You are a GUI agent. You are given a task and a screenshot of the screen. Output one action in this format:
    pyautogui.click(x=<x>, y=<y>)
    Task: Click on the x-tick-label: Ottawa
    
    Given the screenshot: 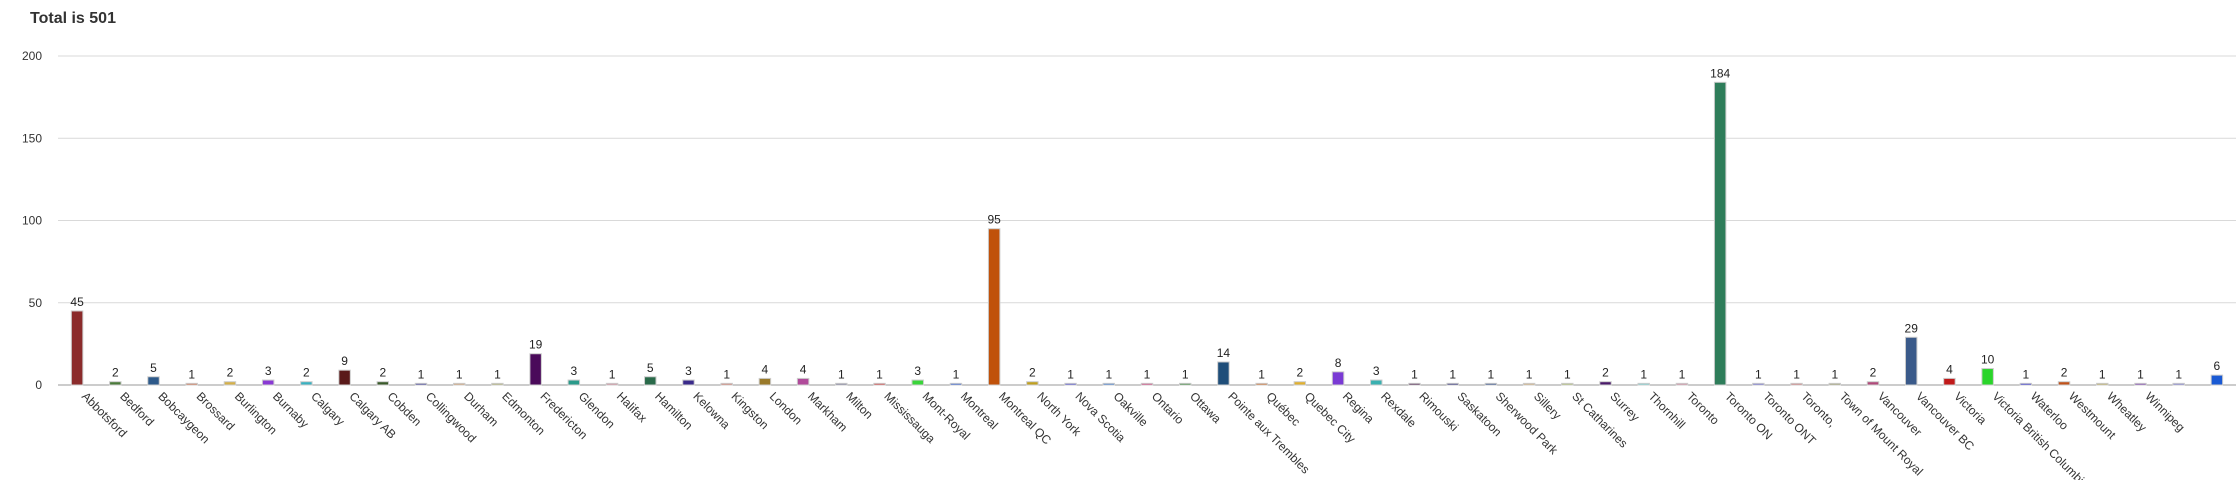 What is the action you would take?
    pyautogui.click(x=1205, y=407)
    